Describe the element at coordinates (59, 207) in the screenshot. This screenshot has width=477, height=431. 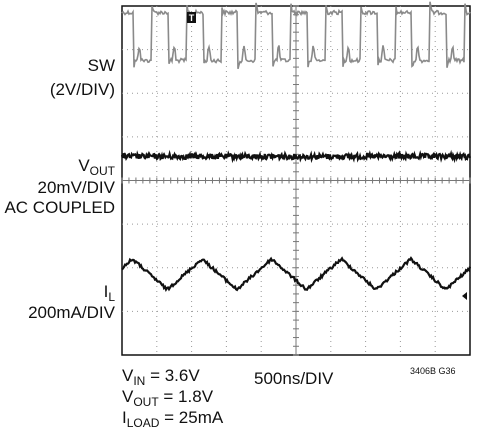
I see `vout-coupling: AC COUPLED` at that location.